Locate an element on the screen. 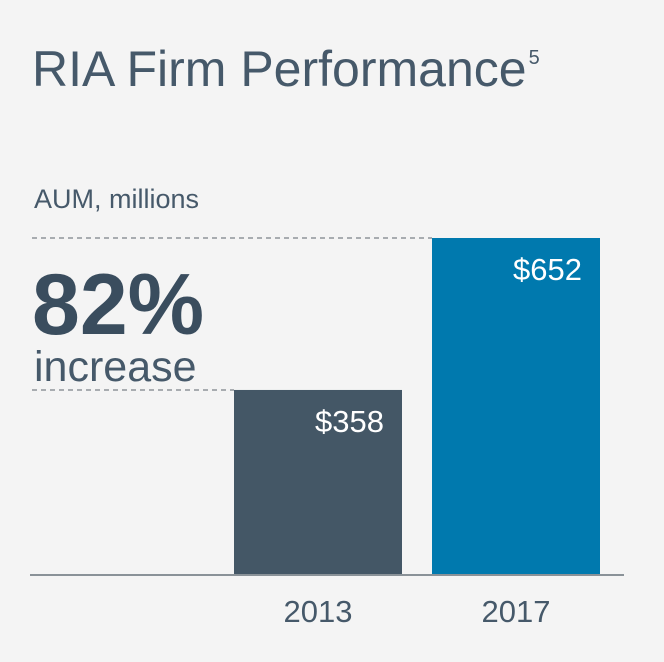  data-label-2017: $652 is located at coordinates (547, 269).